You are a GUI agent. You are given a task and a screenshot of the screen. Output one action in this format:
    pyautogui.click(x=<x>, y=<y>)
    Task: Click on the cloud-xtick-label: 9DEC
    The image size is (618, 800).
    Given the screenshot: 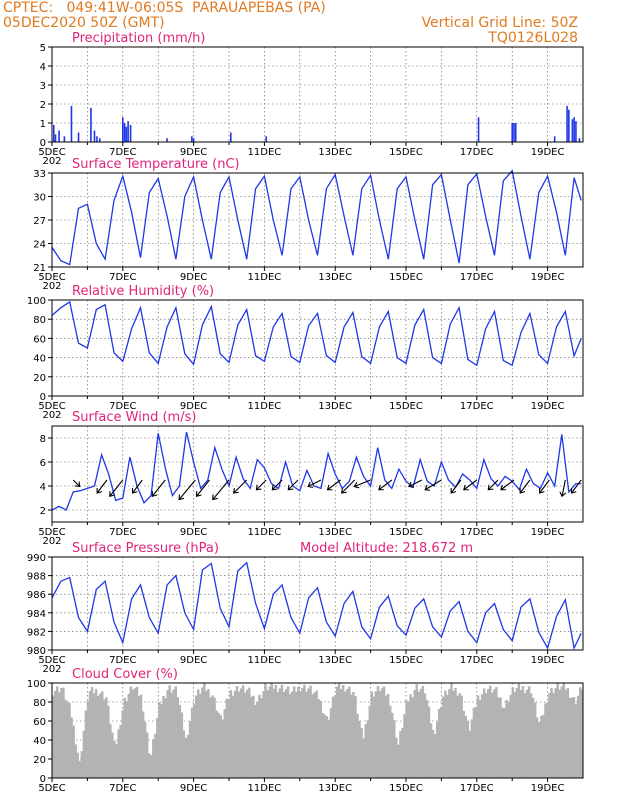 What is the action you would take?
    pyautogui.click(x=193, y=788)
    